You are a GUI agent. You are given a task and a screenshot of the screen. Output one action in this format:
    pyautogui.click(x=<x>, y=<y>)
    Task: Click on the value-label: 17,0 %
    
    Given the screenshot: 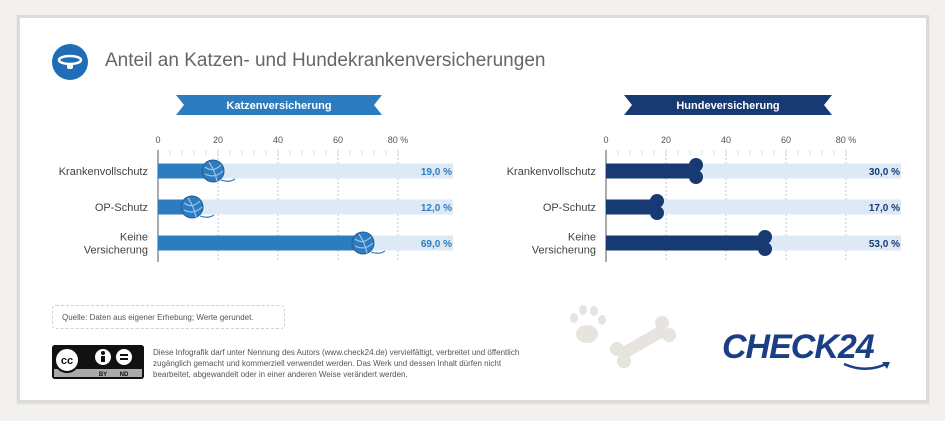 What is the action you would take?
    pyautogui.click(x=884, y=208)
    